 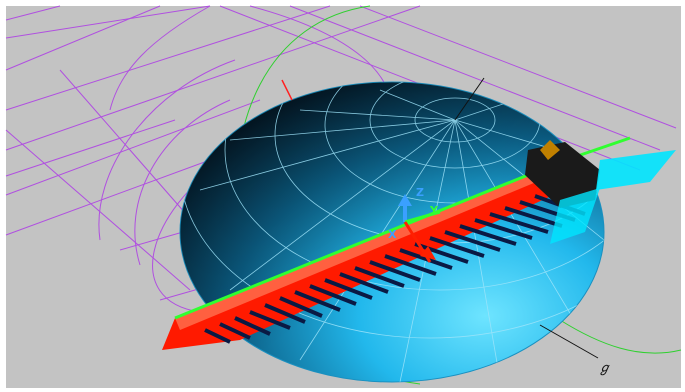 I want to click on pointer-marker, so click(x=287, y=90).